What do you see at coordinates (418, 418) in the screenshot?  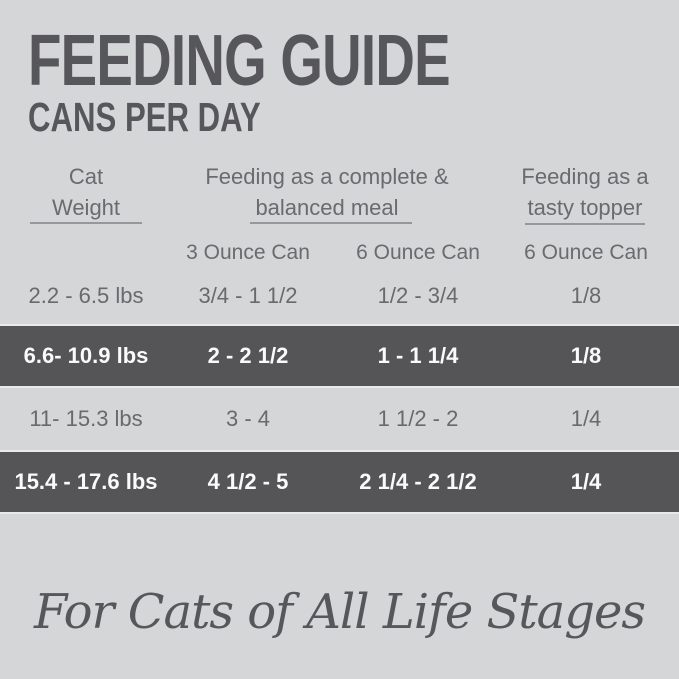 I see `cell-meal-6oz: 1 1/2 - 2` at bounding box center [418, 418].